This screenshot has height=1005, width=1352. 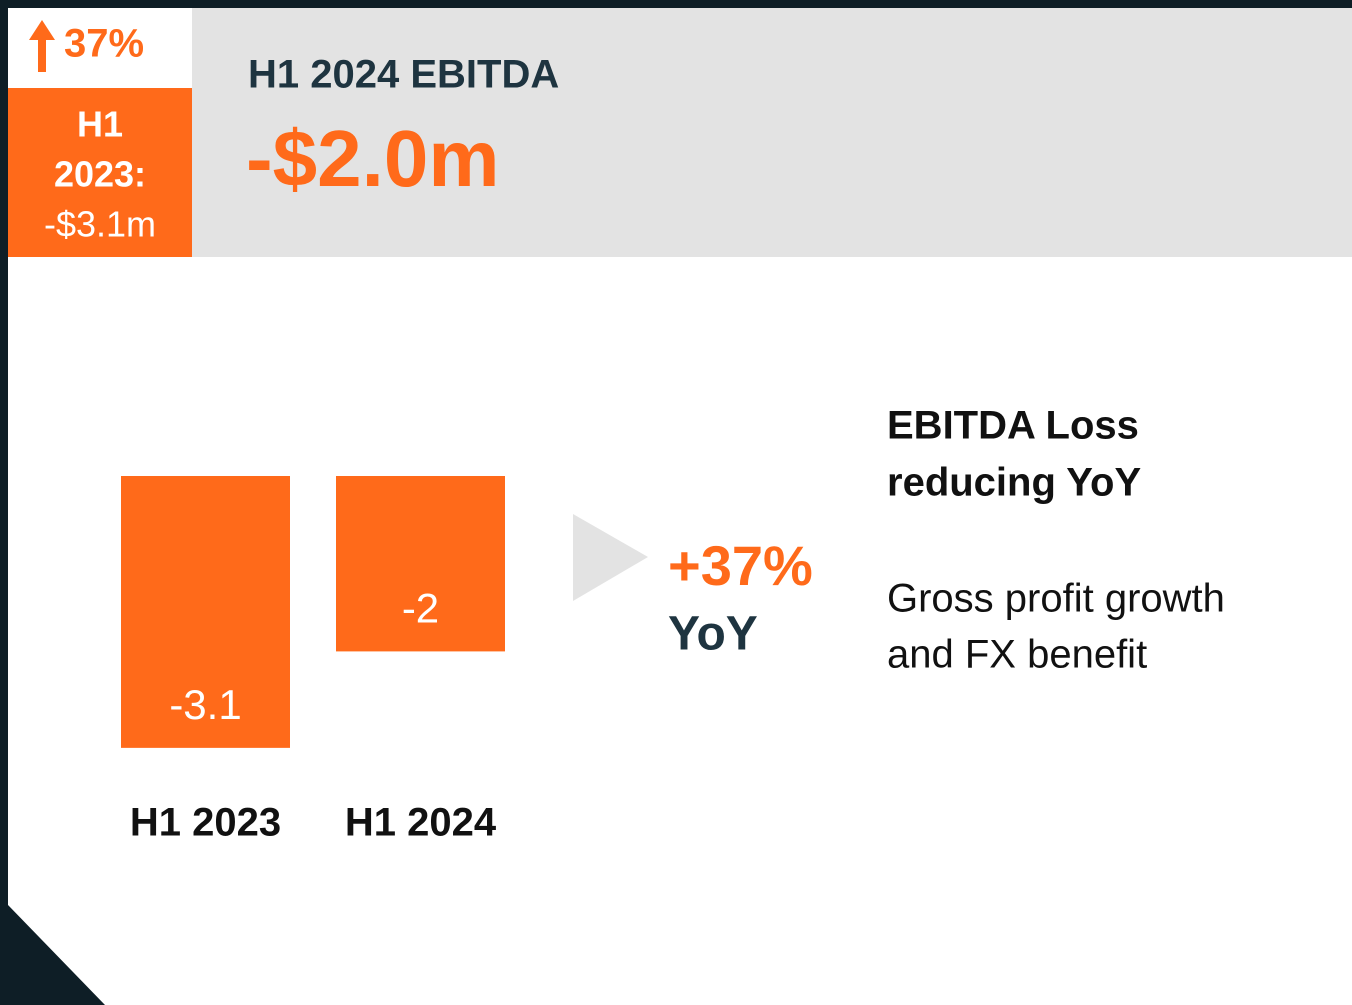 I want to click on note-body: and FX benefit, so click(x=1017, y=655).